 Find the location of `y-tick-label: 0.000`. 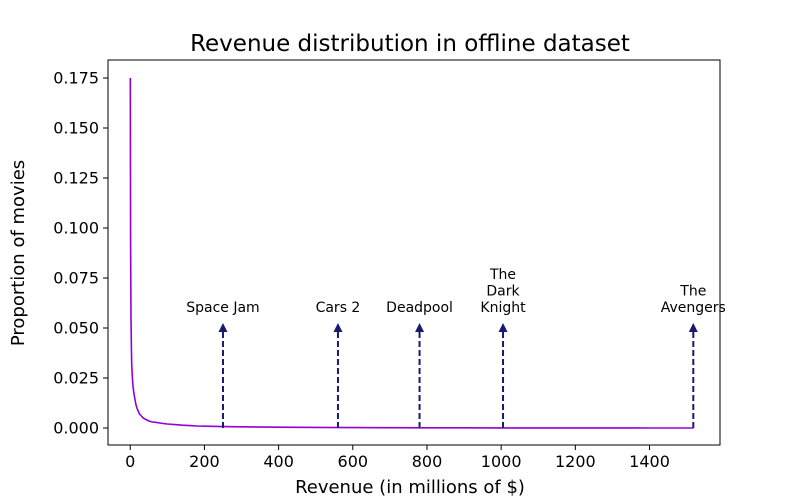

y-tick-label: 0.000 is located at coordinates (76, 428).